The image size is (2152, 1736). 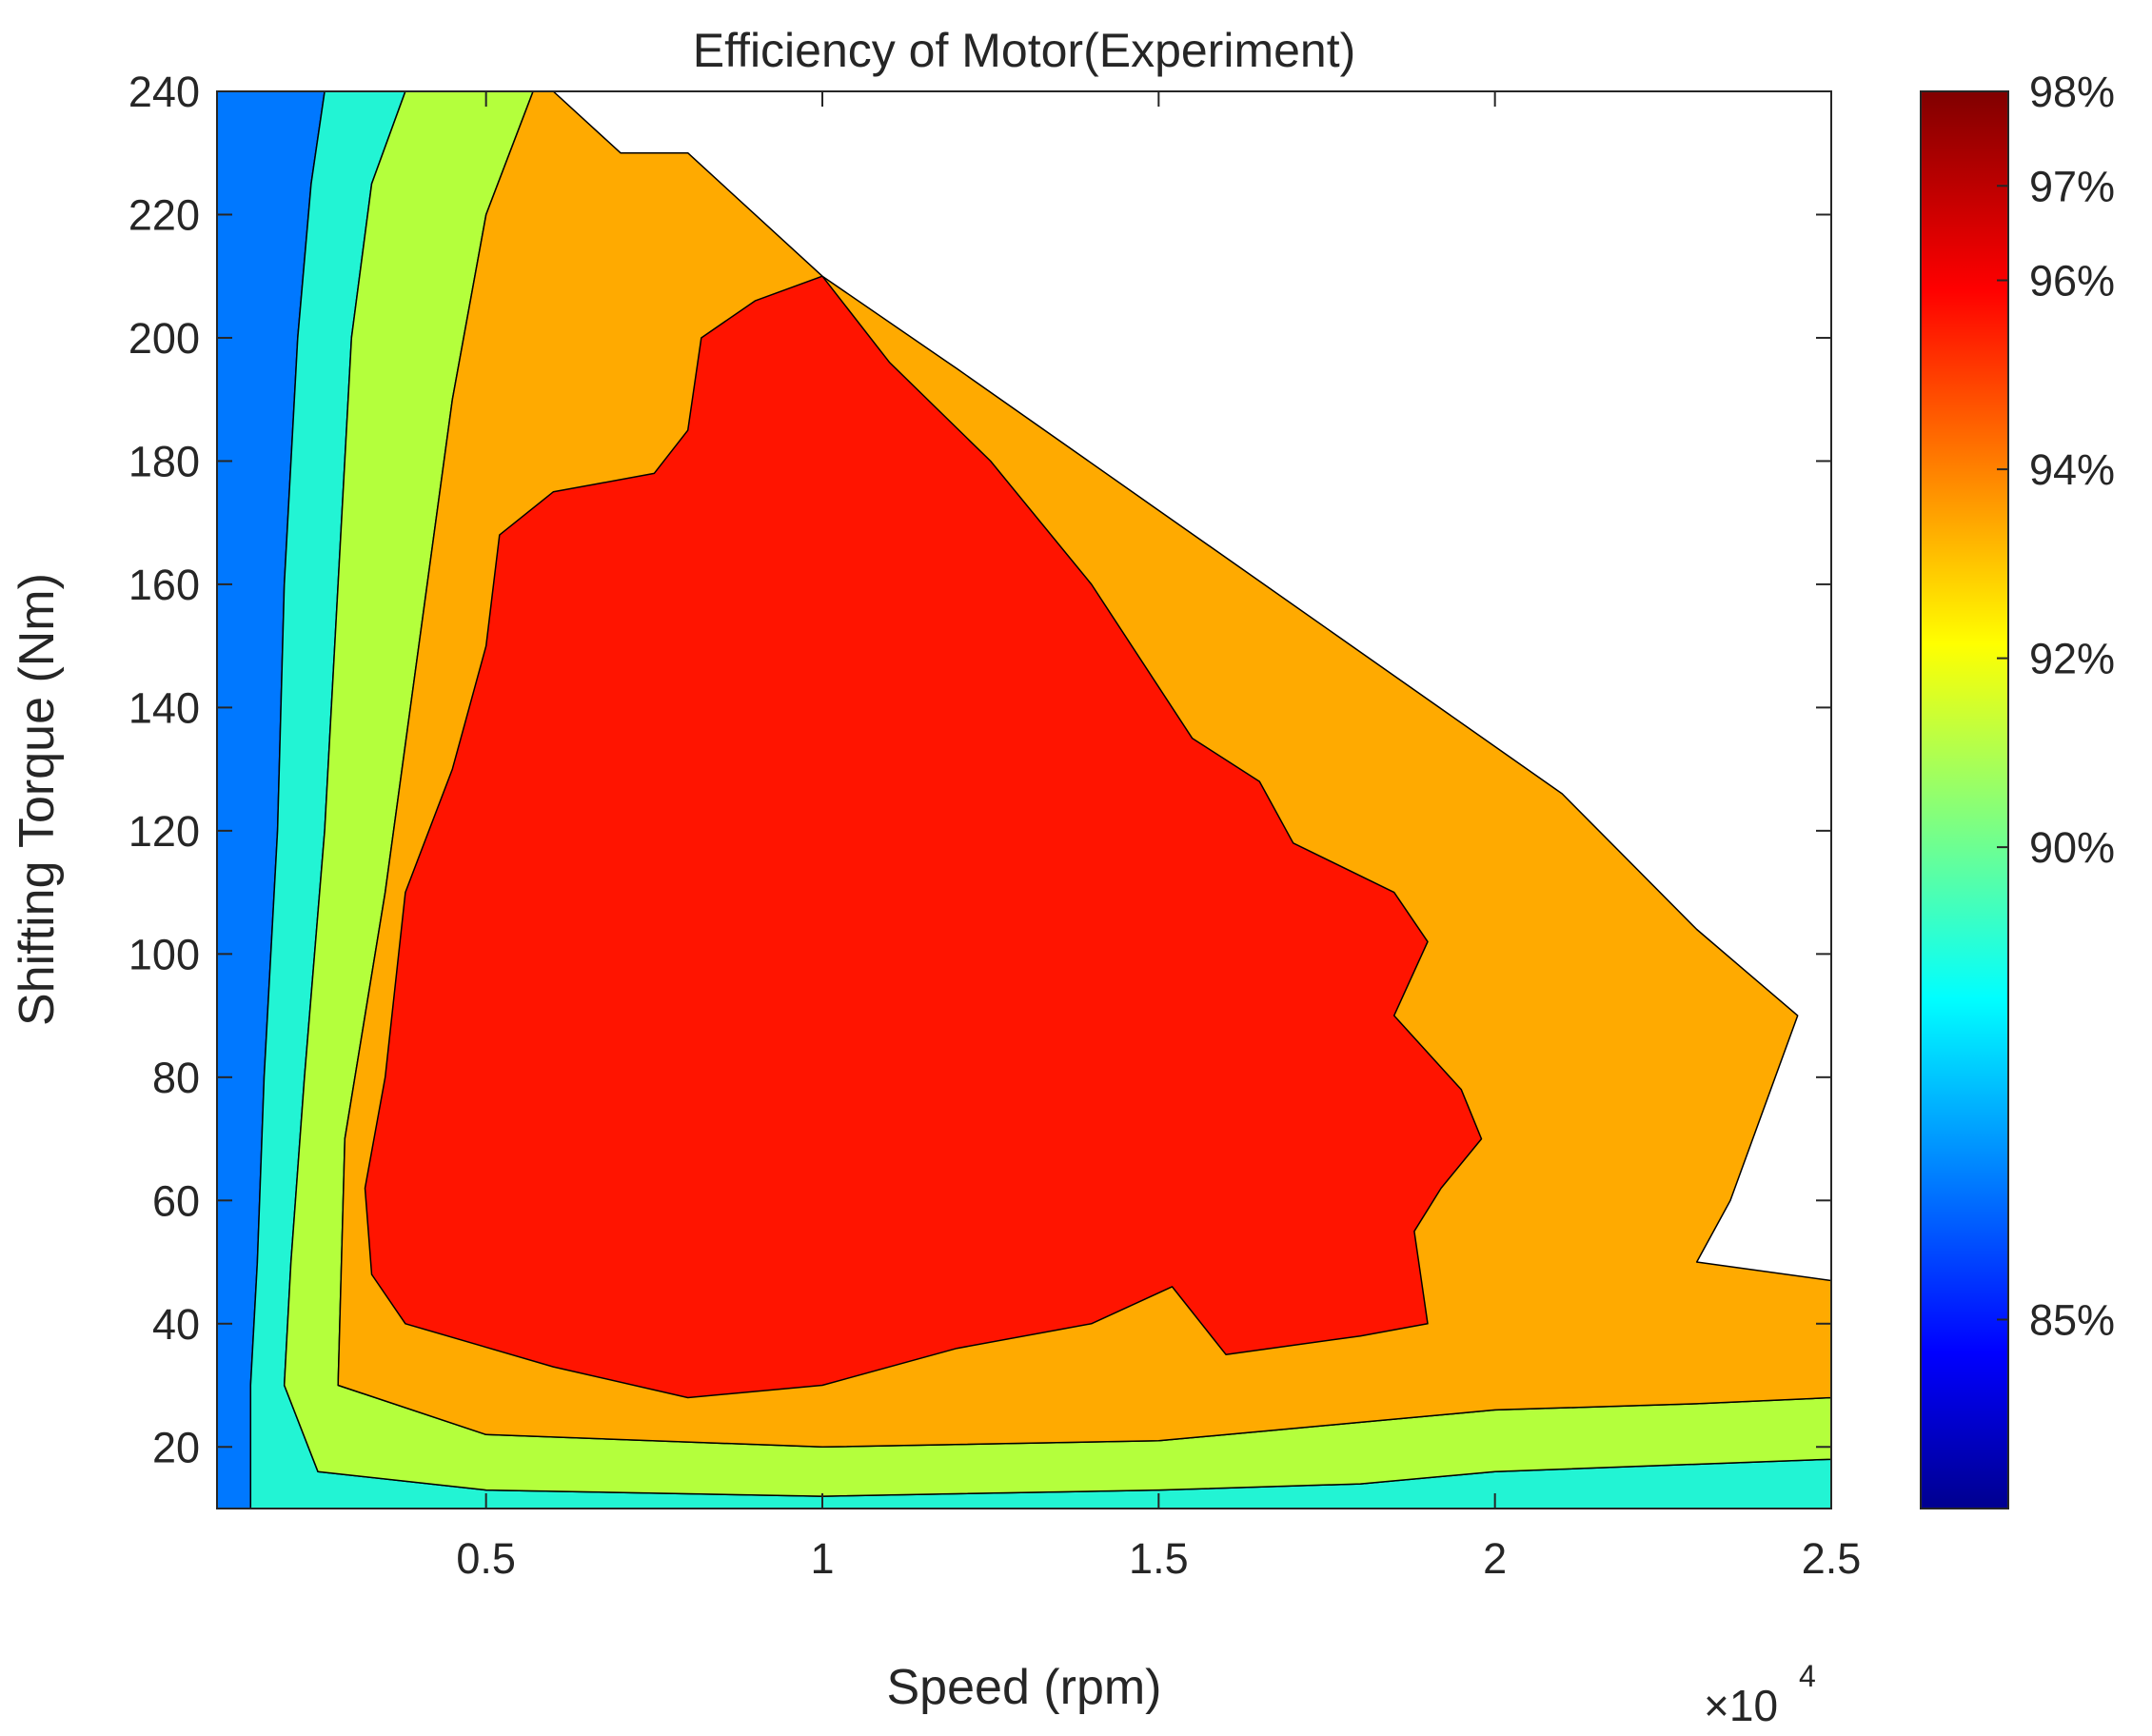 What do you see at coordinates (164, 214) in the screenshot?
I see `y-tick-label: 220` at bounding box center [164, 214].